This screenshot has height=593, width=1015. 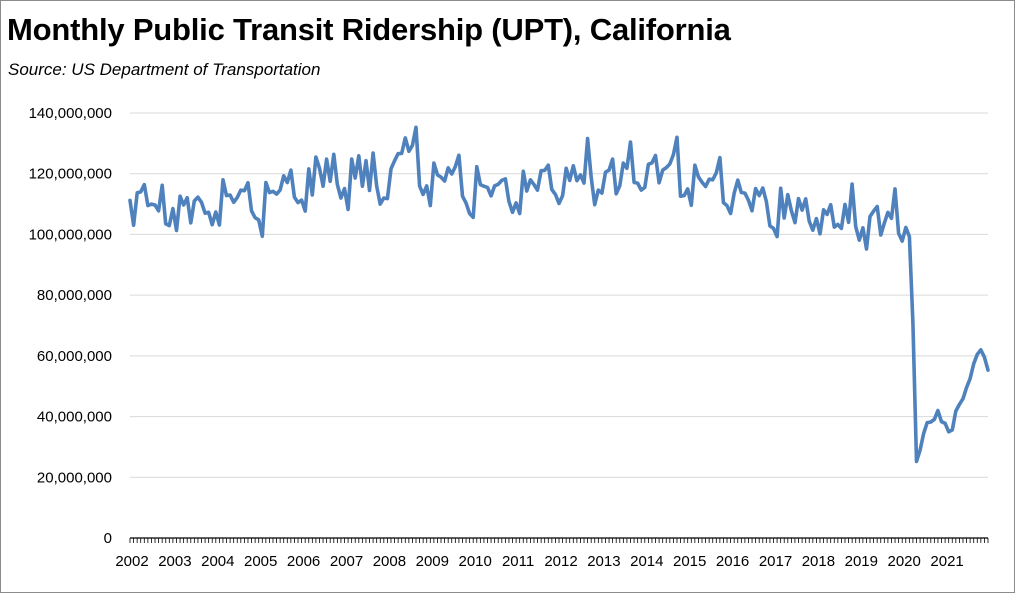 I want to click on x-tick-label: 2002, so click(x=131, y=561).